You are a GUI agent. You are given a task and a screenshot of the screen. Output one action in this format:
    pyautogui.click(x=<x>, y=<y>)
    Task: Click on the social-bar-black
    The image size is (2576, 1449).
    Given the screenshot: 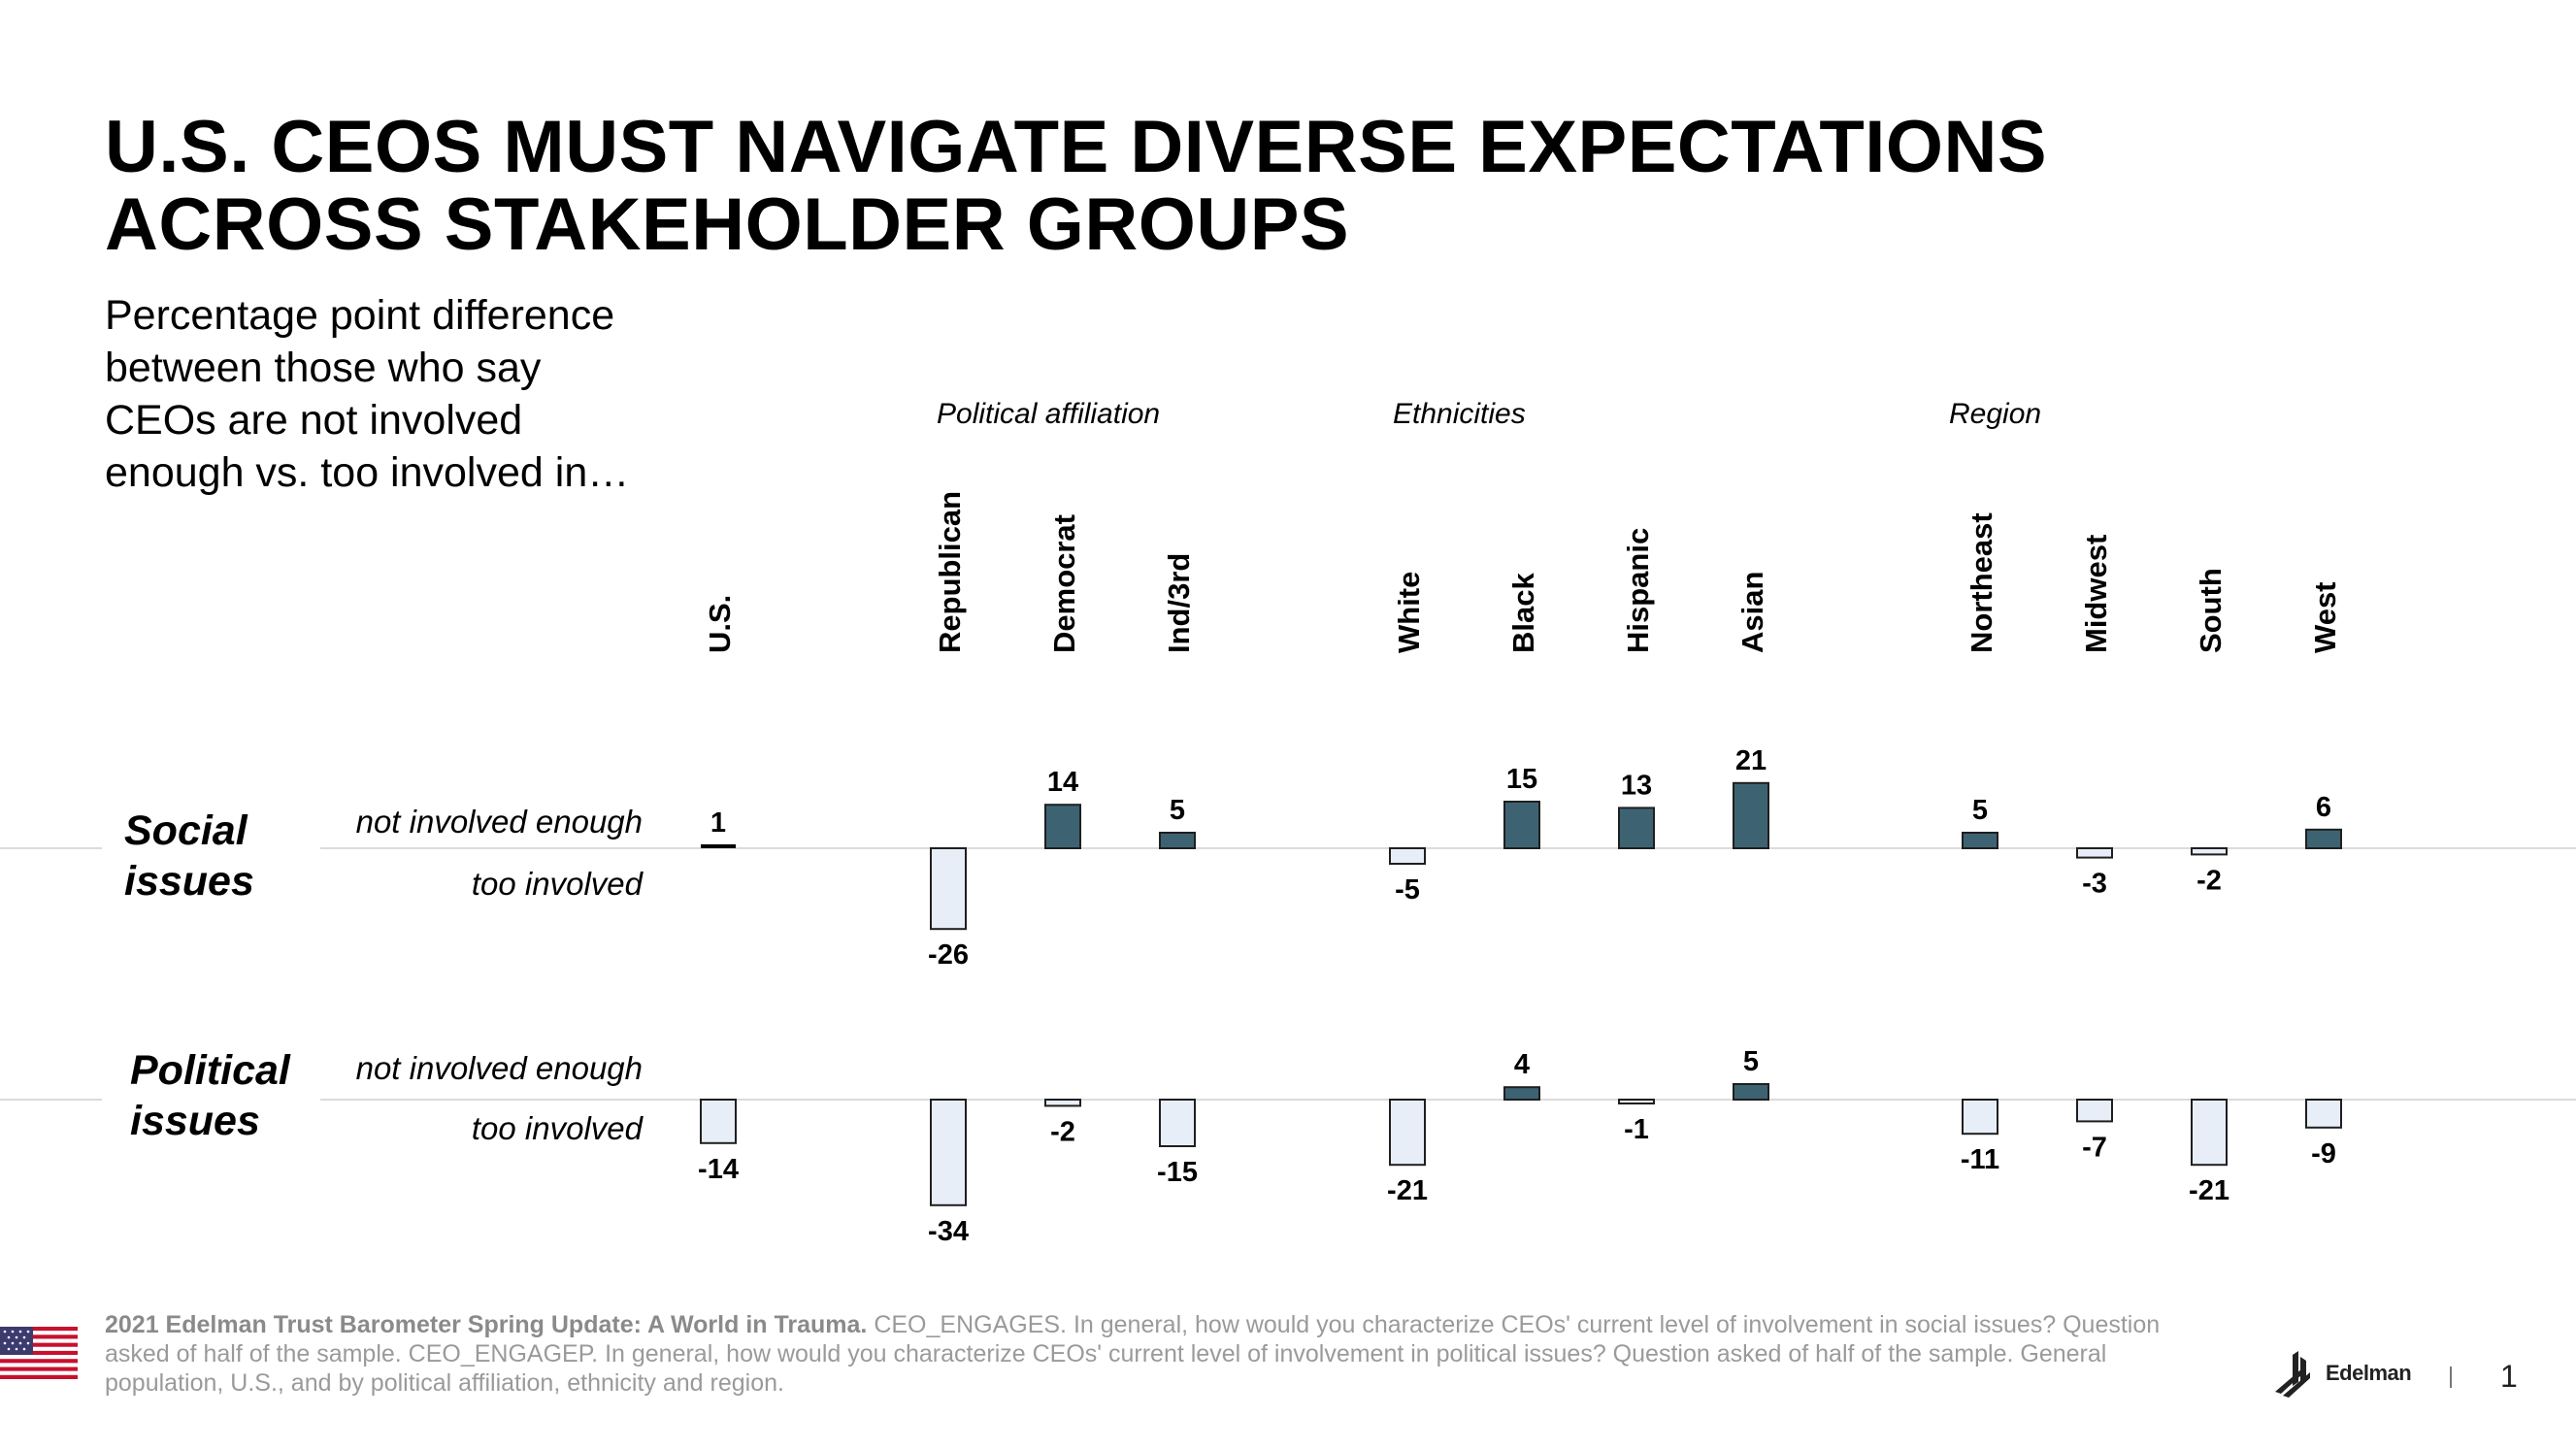 What is the action you would take?
    pyautogui.click(x=1521, y=825)
    